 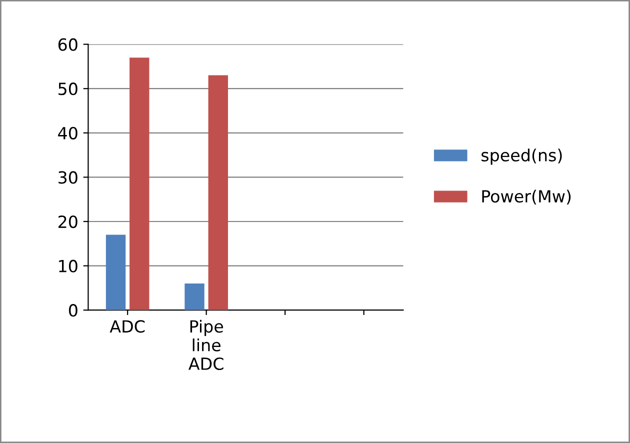 What do you see at coordinates (127, 326) in the screenshot?
I see `x-tick-label: ADC` at bounding box center [127, 326].